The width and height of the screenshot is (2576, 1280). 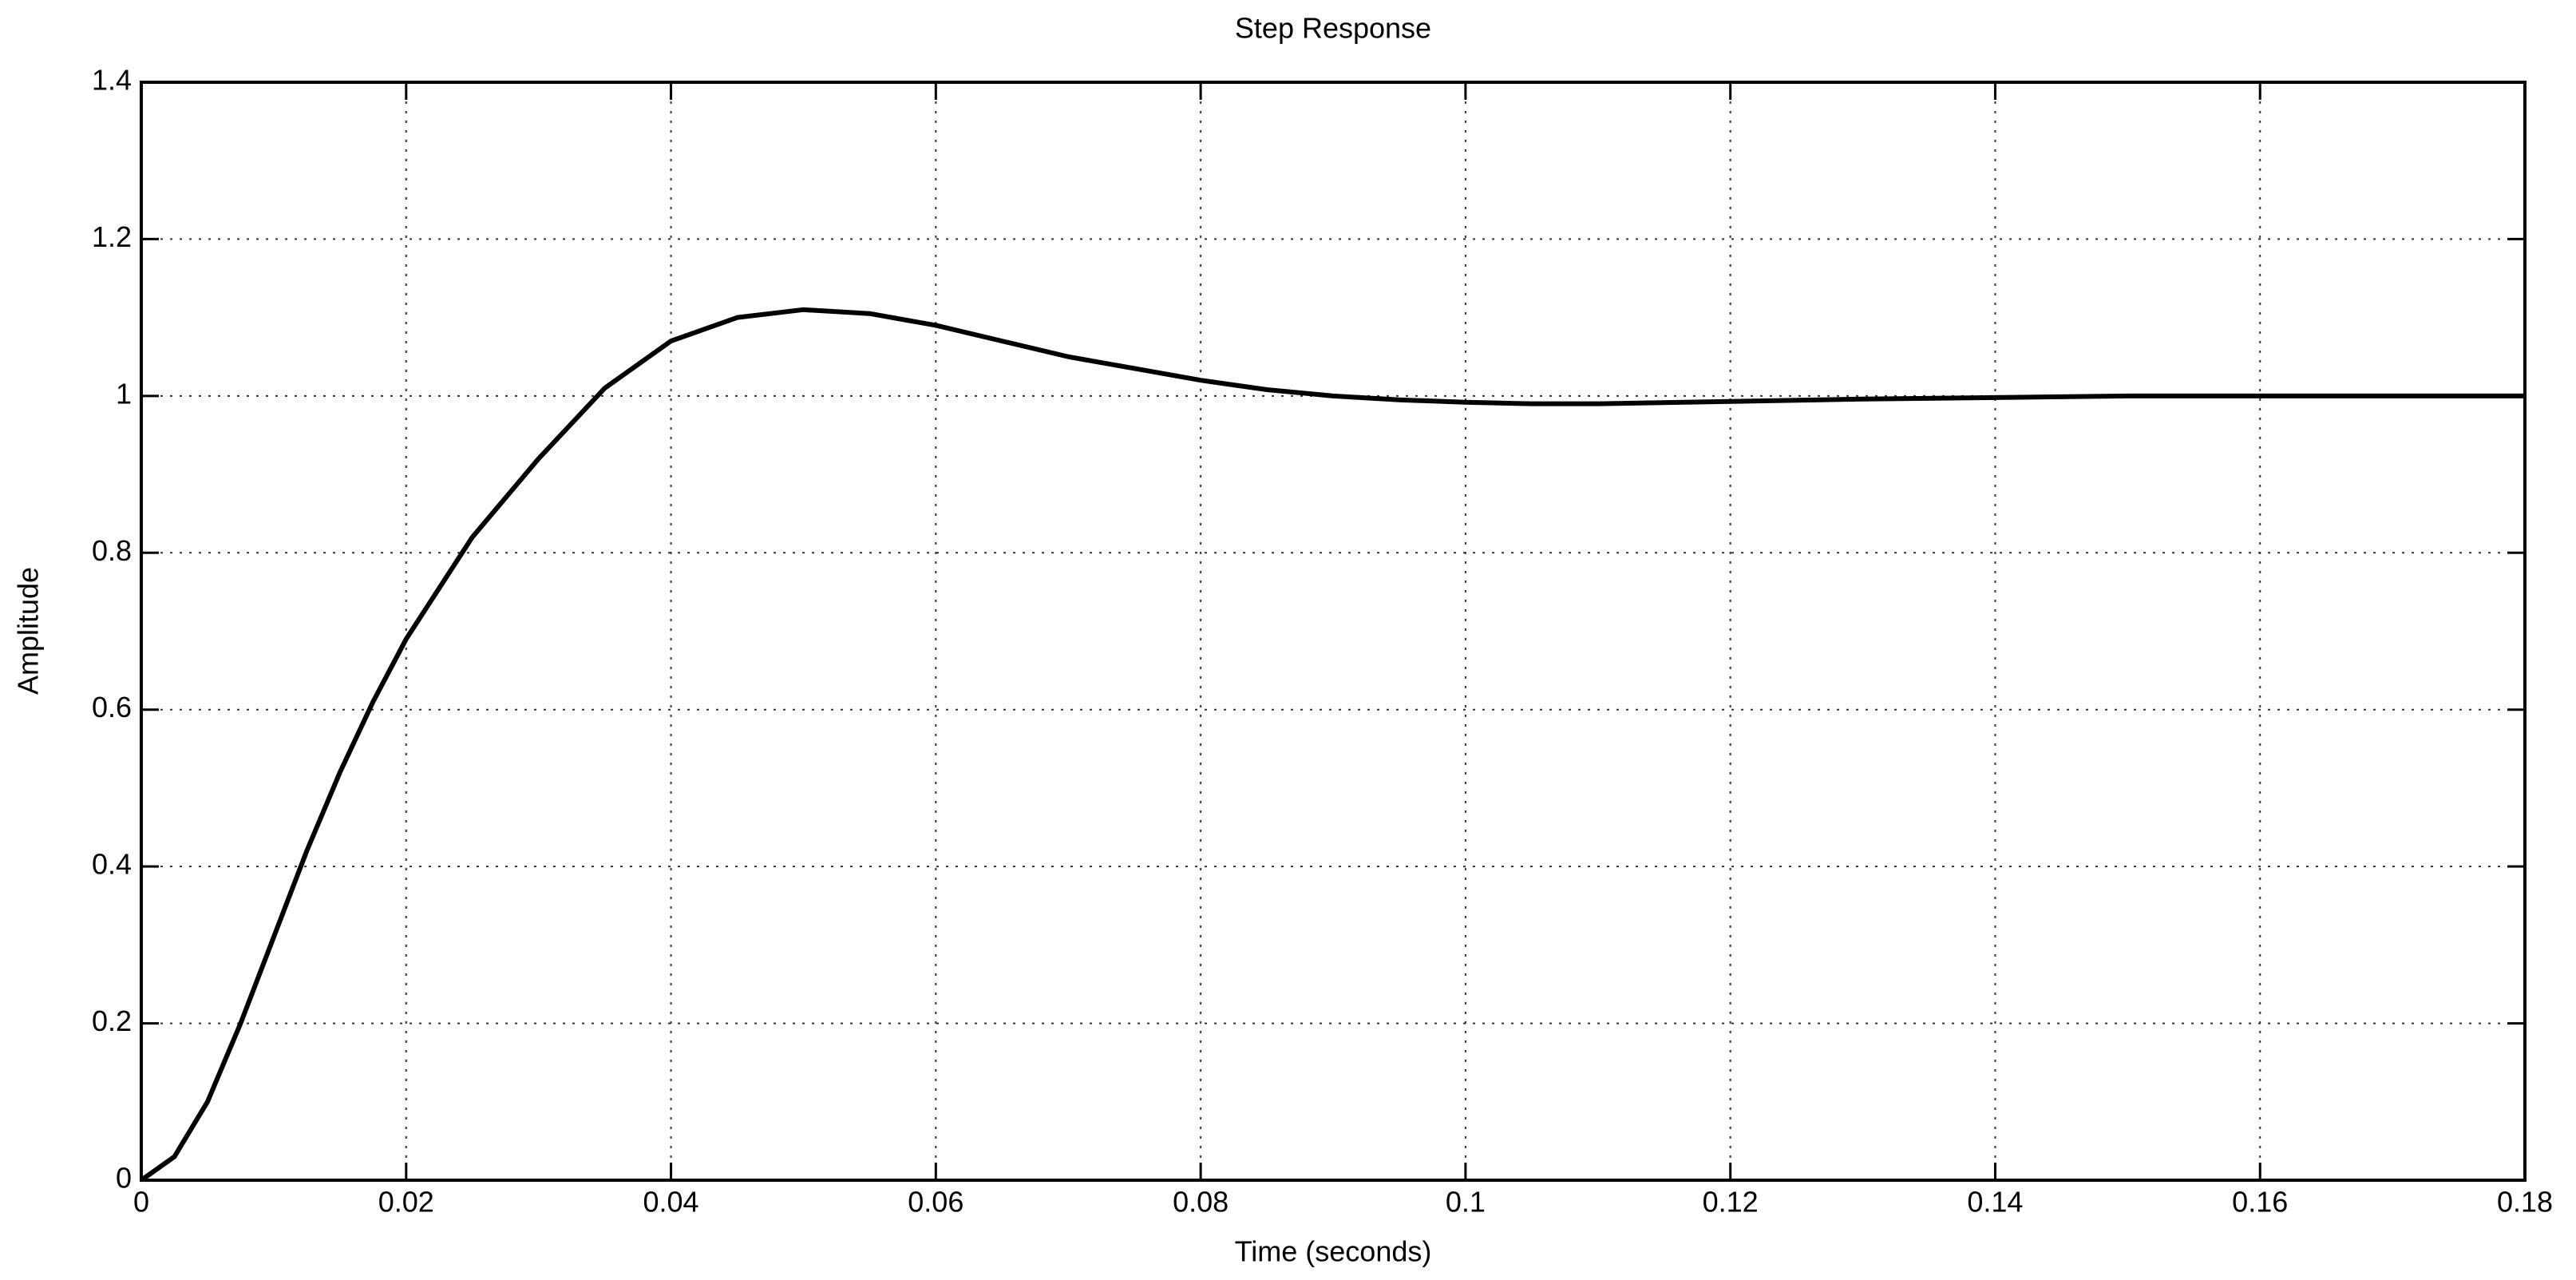 What do you see at coordinates (112, 551) in the screenshot?
I see `y-tick-label: 0.8` at bounding box center [112, 551].